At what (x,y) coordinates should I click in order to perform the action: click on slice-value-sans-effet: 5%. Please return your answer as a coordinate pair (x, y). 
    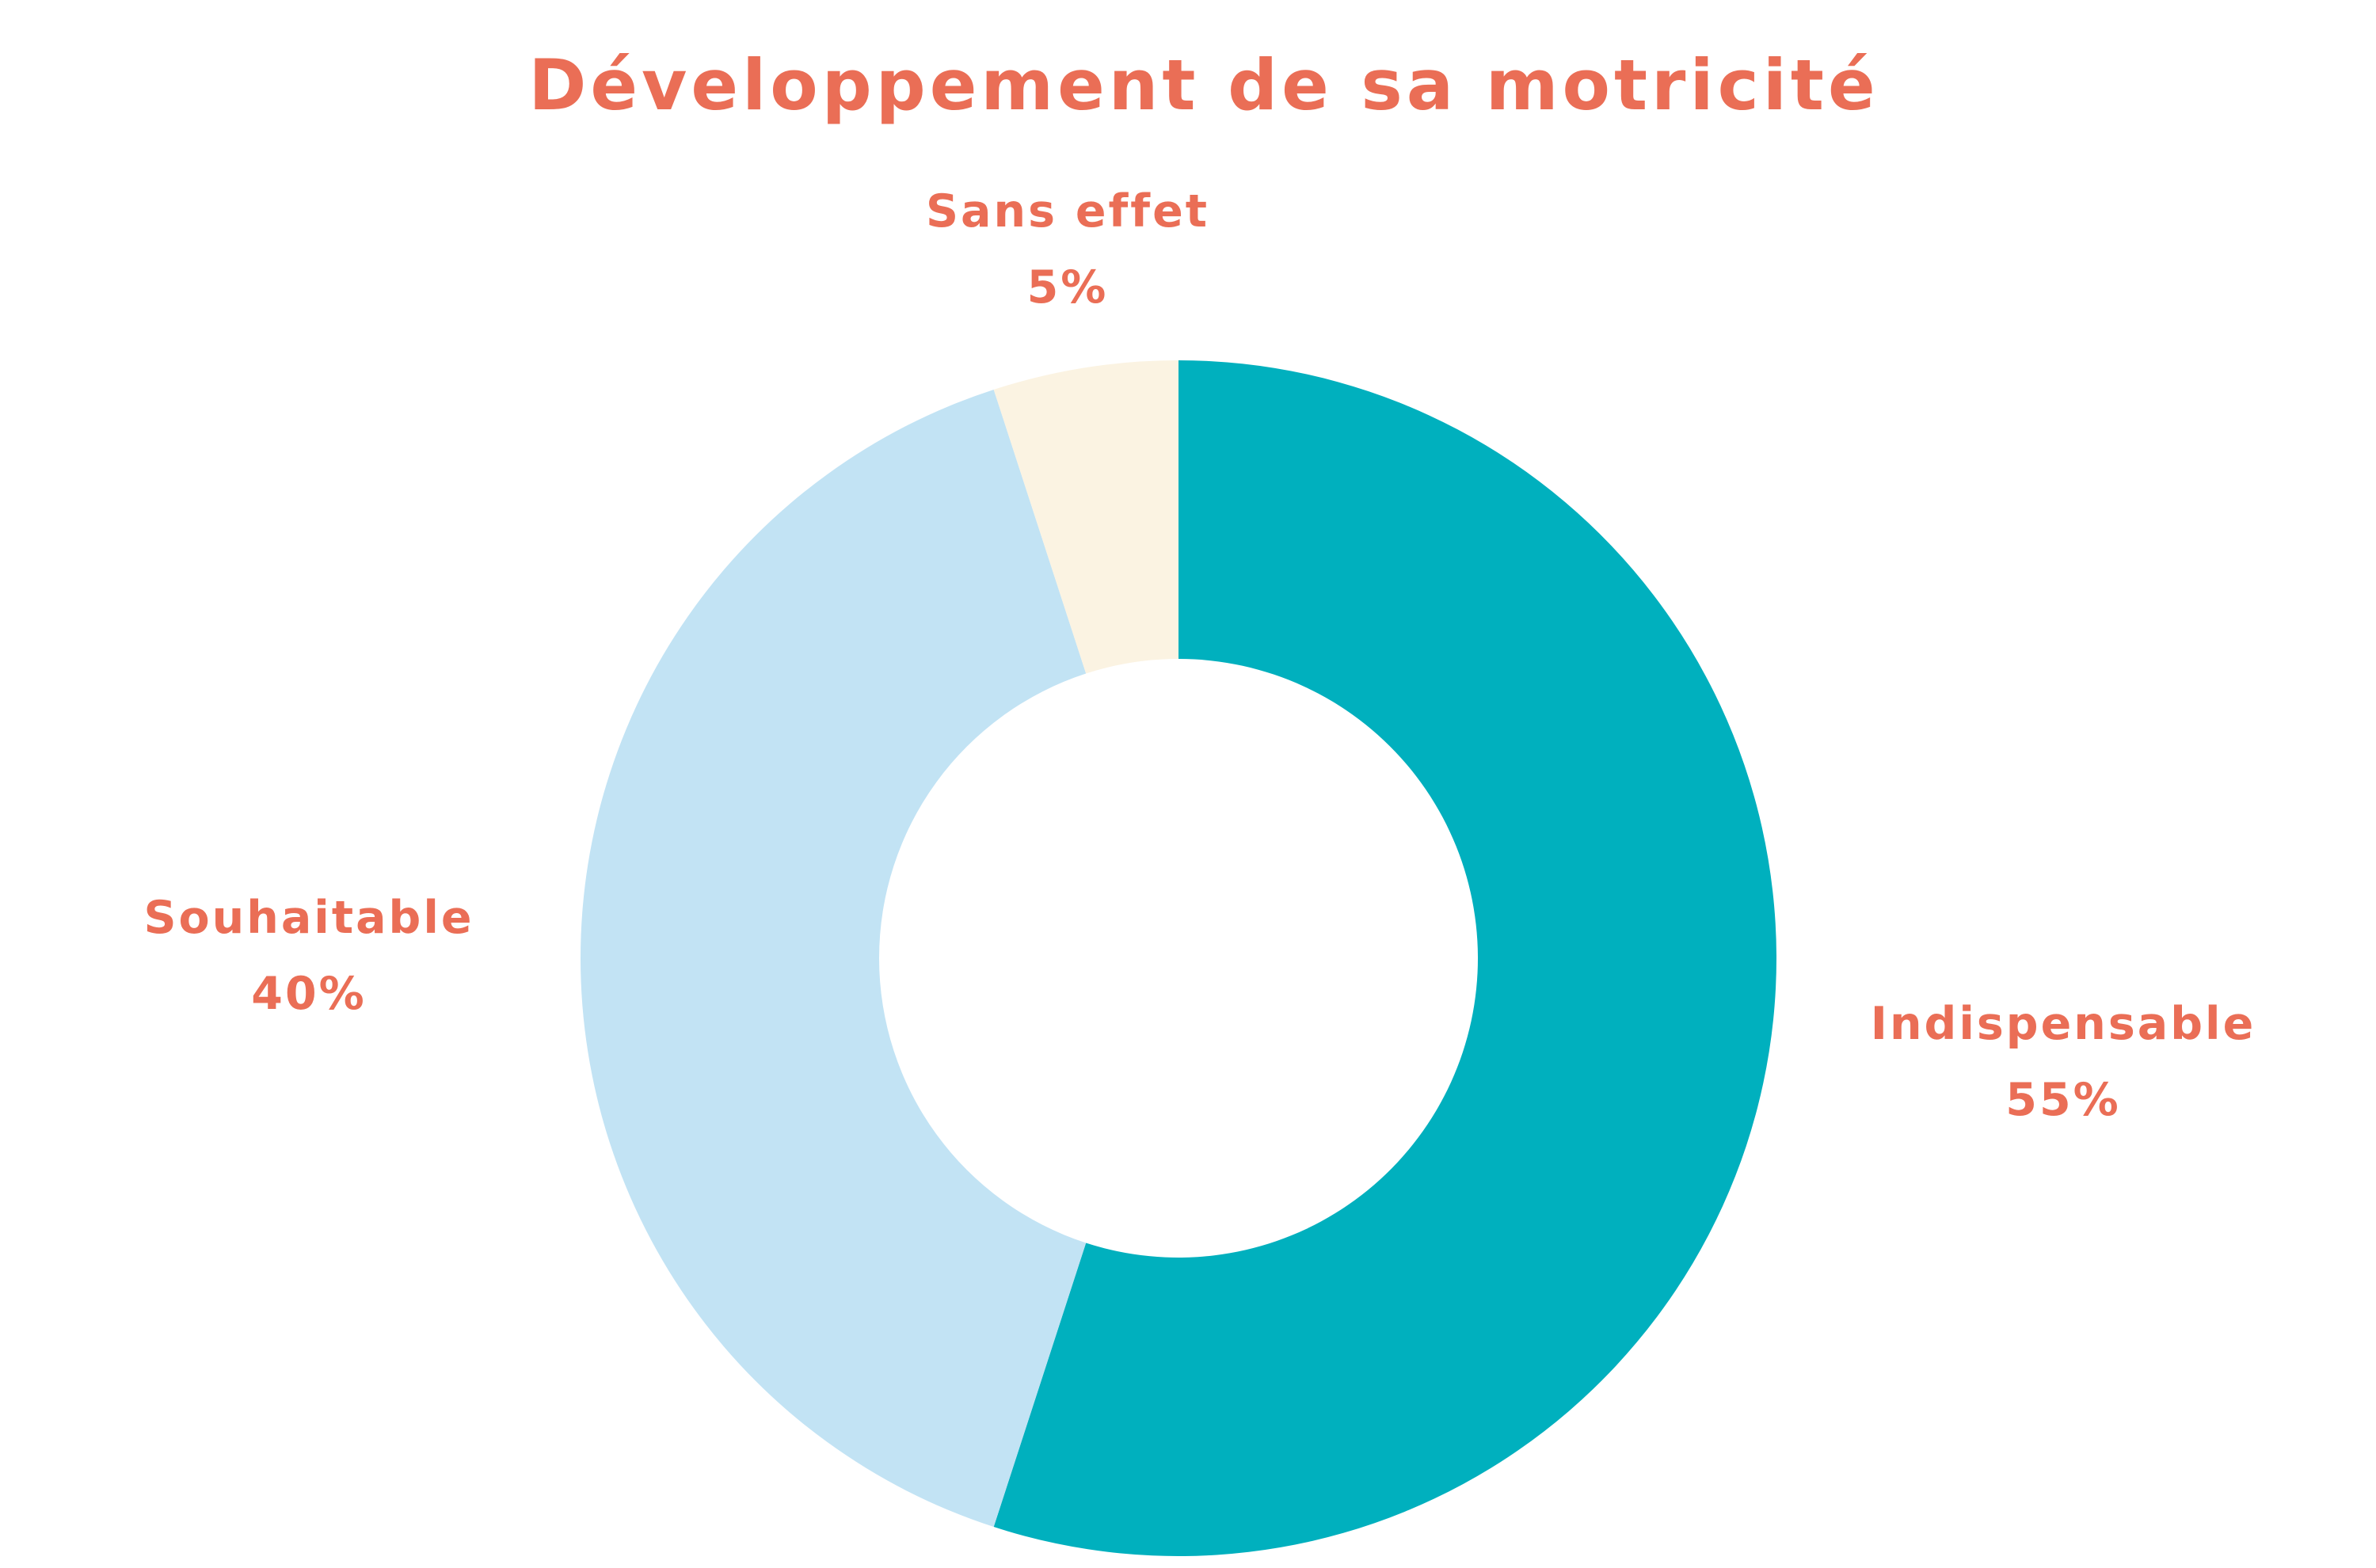
    Looking at the image, I should click on (1068, 287).